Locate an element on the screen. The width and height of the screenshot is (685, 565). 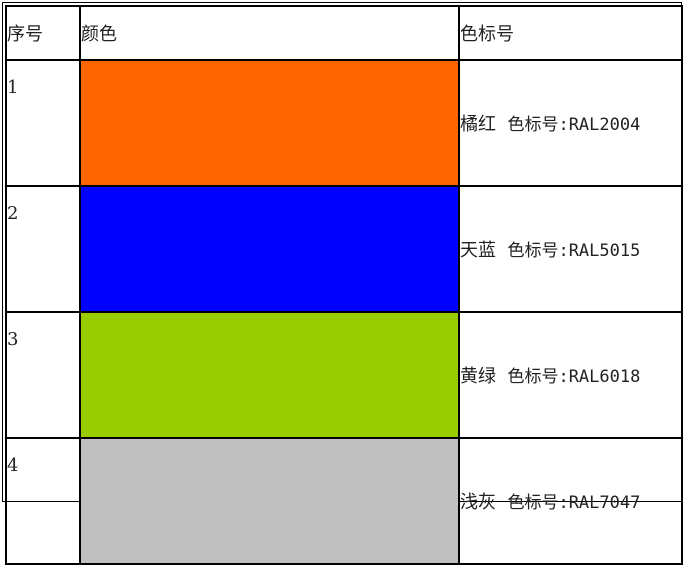
row-index: 4 is located at coordinates (43, 501).